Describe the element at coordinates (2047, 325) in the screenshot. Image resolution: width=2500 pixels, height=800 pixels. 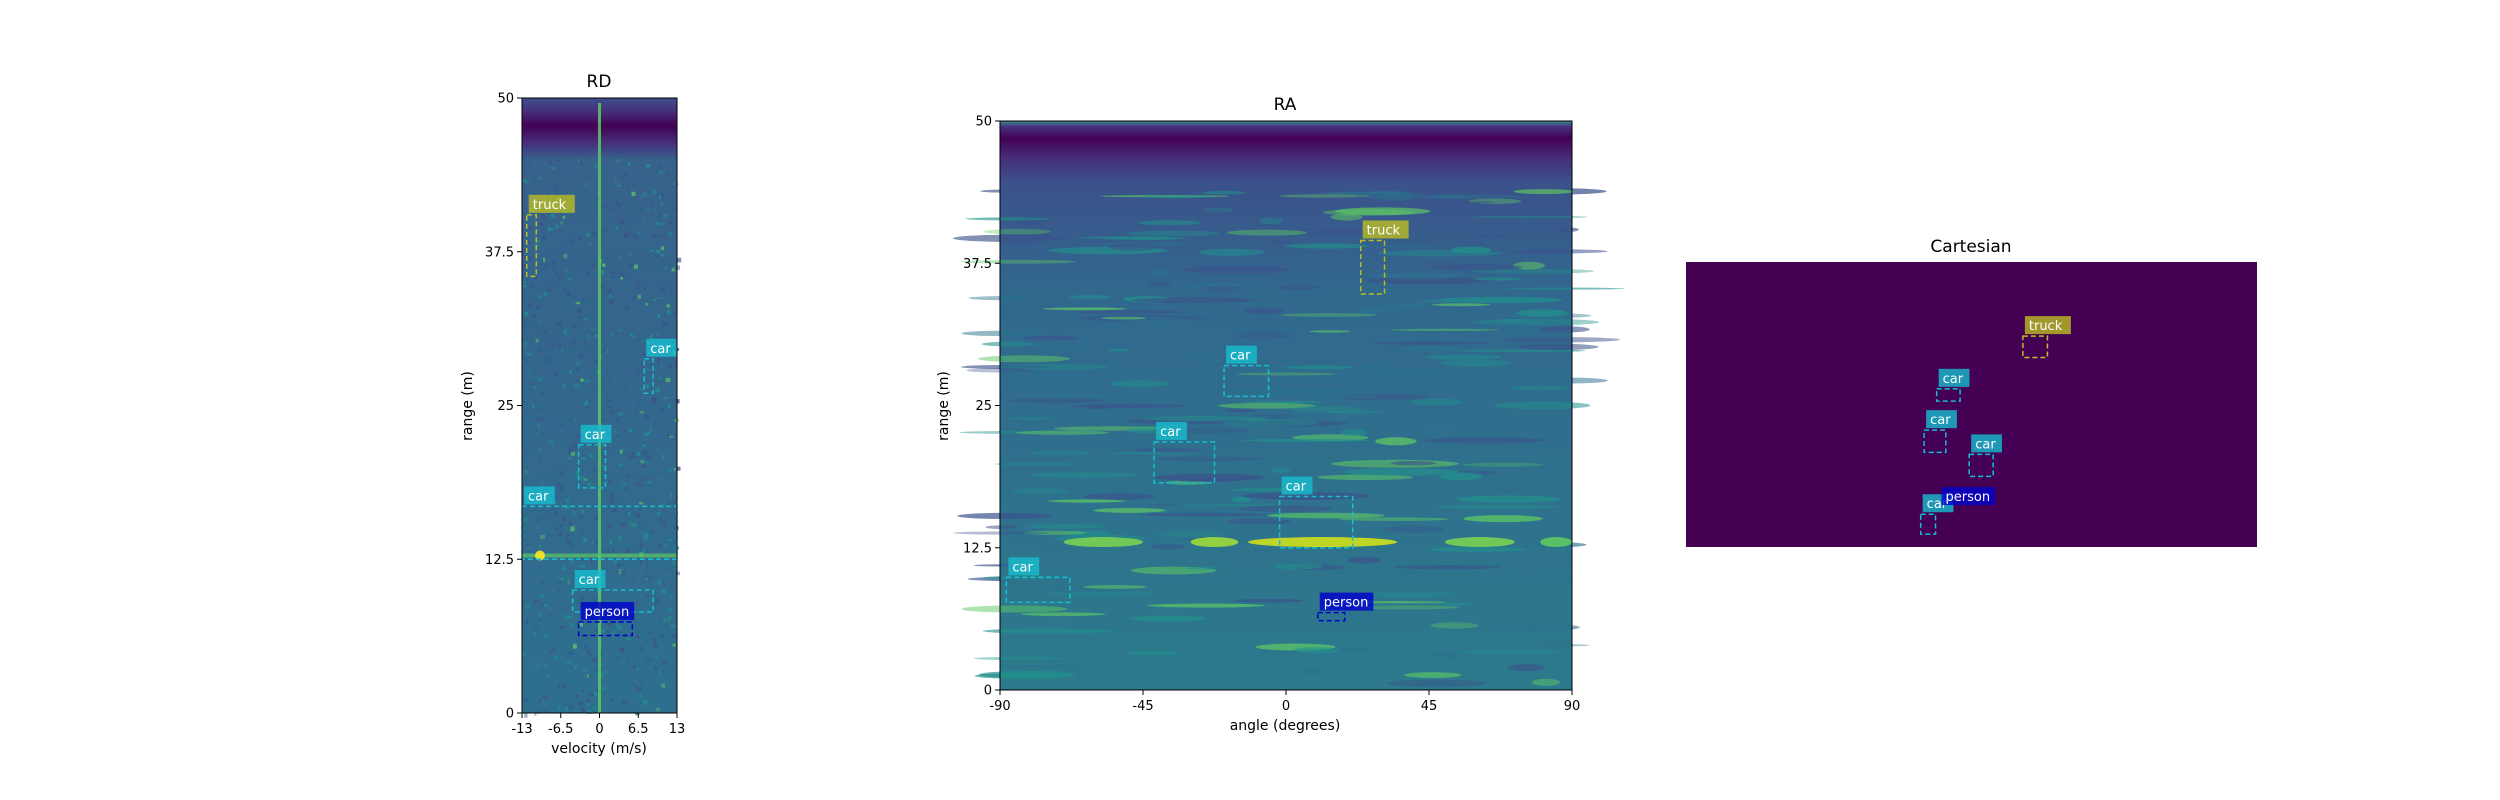
I see `cartesian-detection-label-bg` at that location.